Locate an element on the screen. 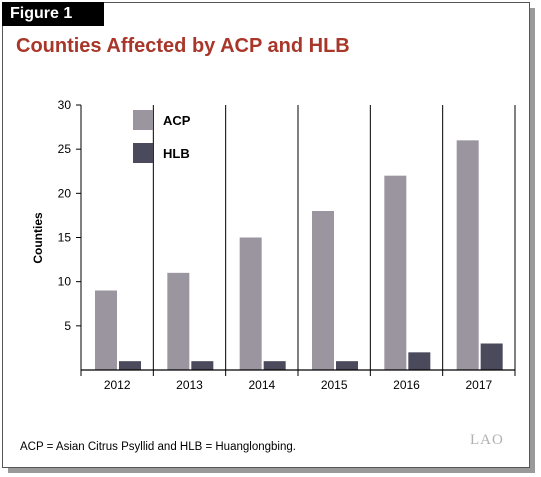 The width and height of the screenshot is (541, 477). legend-swatch-hlb is located at coordinates (143, 153).